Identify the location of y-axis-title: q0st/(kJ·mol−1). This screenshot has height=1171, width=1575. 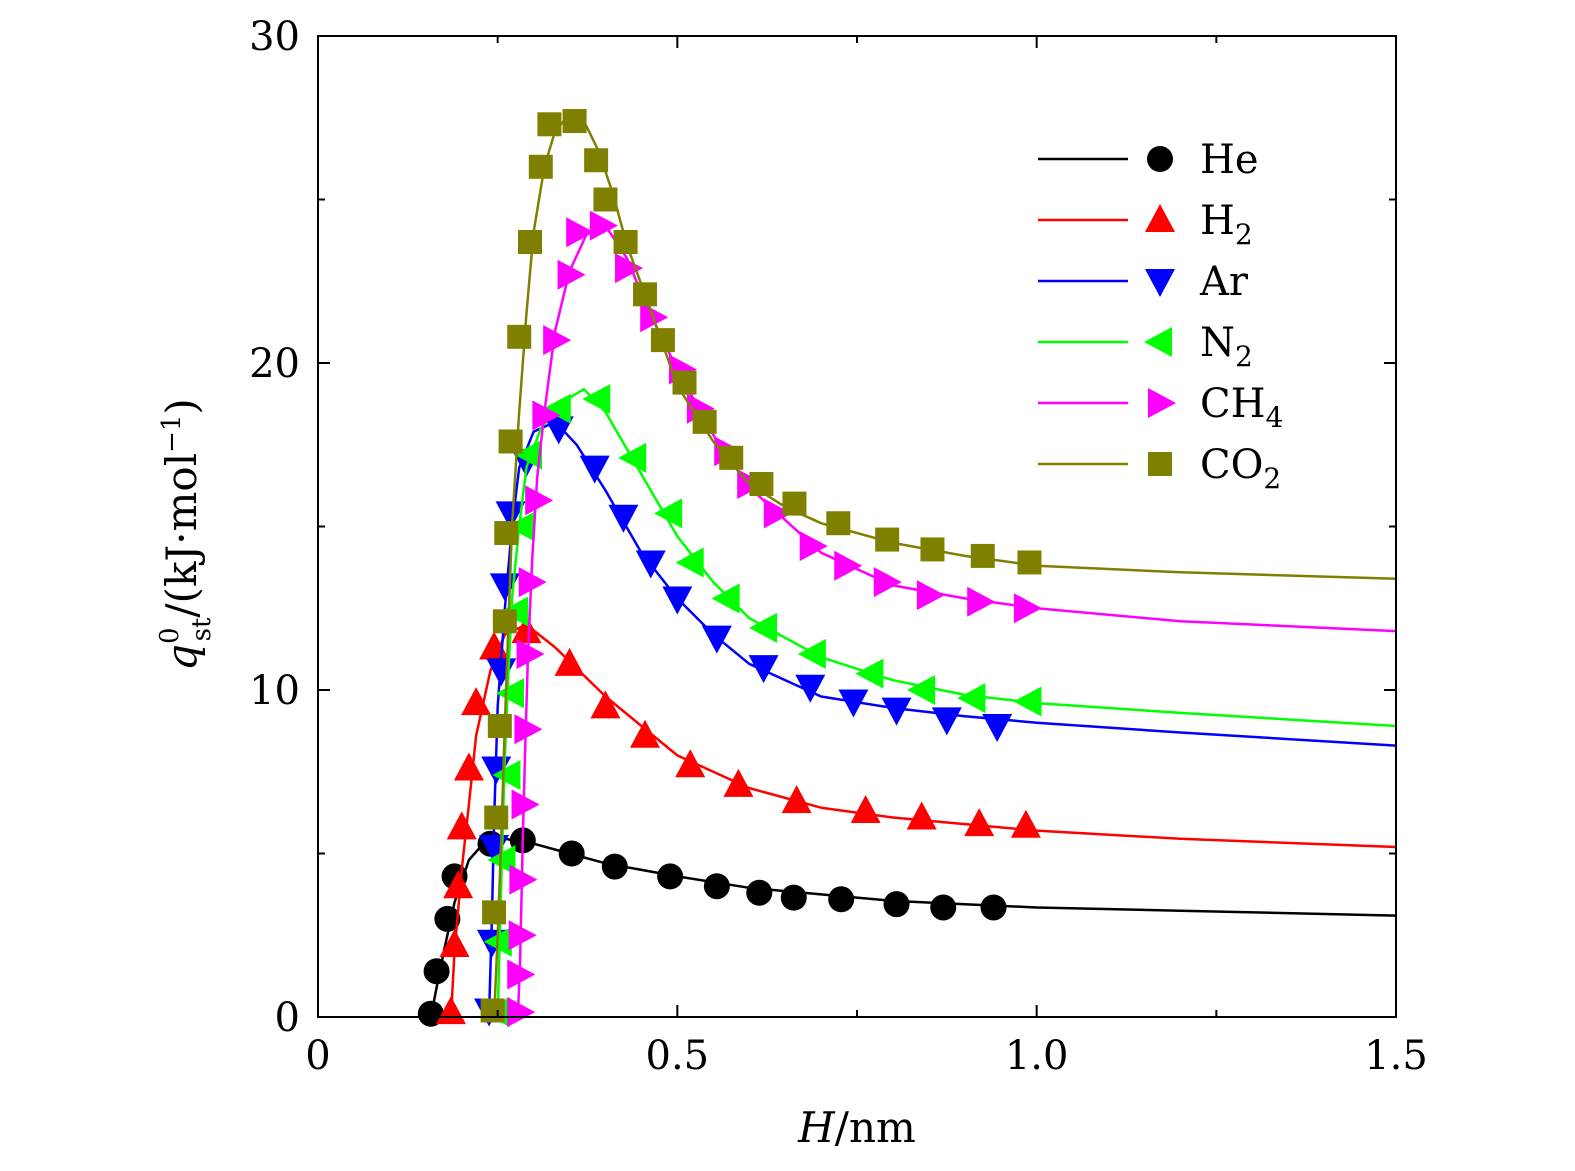
(186, 534).